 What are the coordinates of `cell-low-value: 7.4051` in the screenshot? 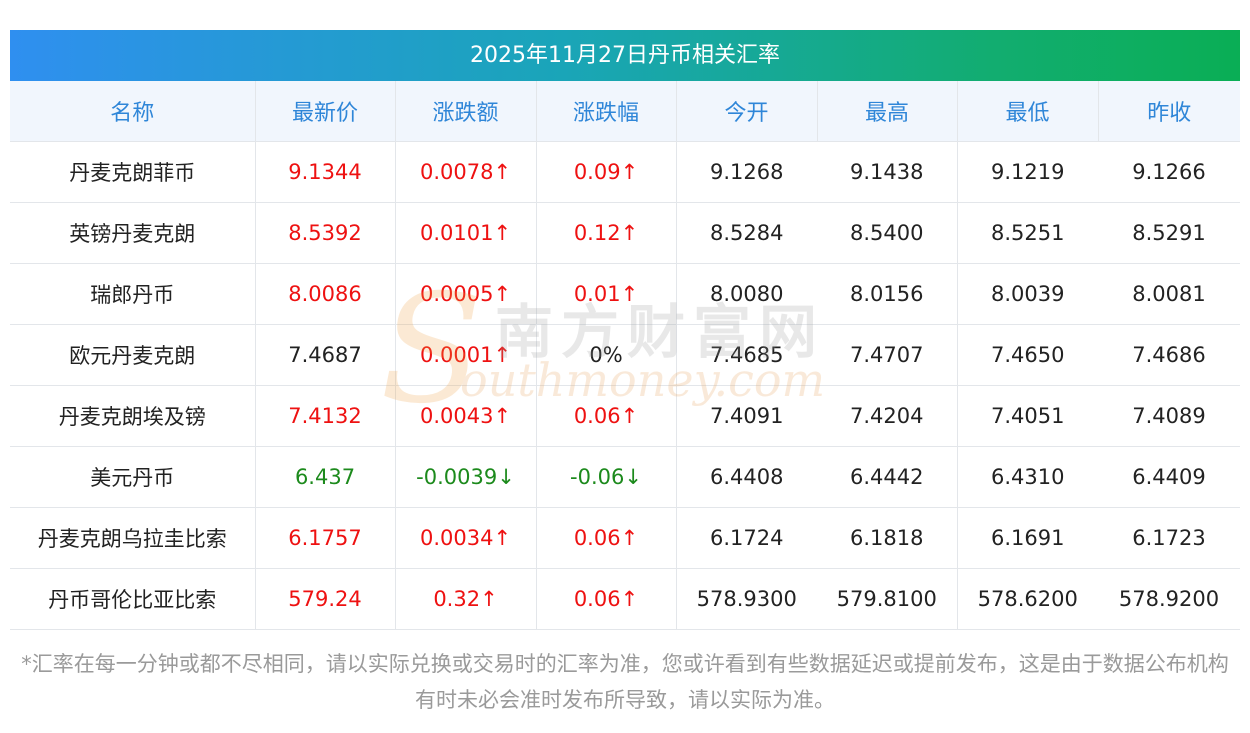 It's located at (1028, 416).